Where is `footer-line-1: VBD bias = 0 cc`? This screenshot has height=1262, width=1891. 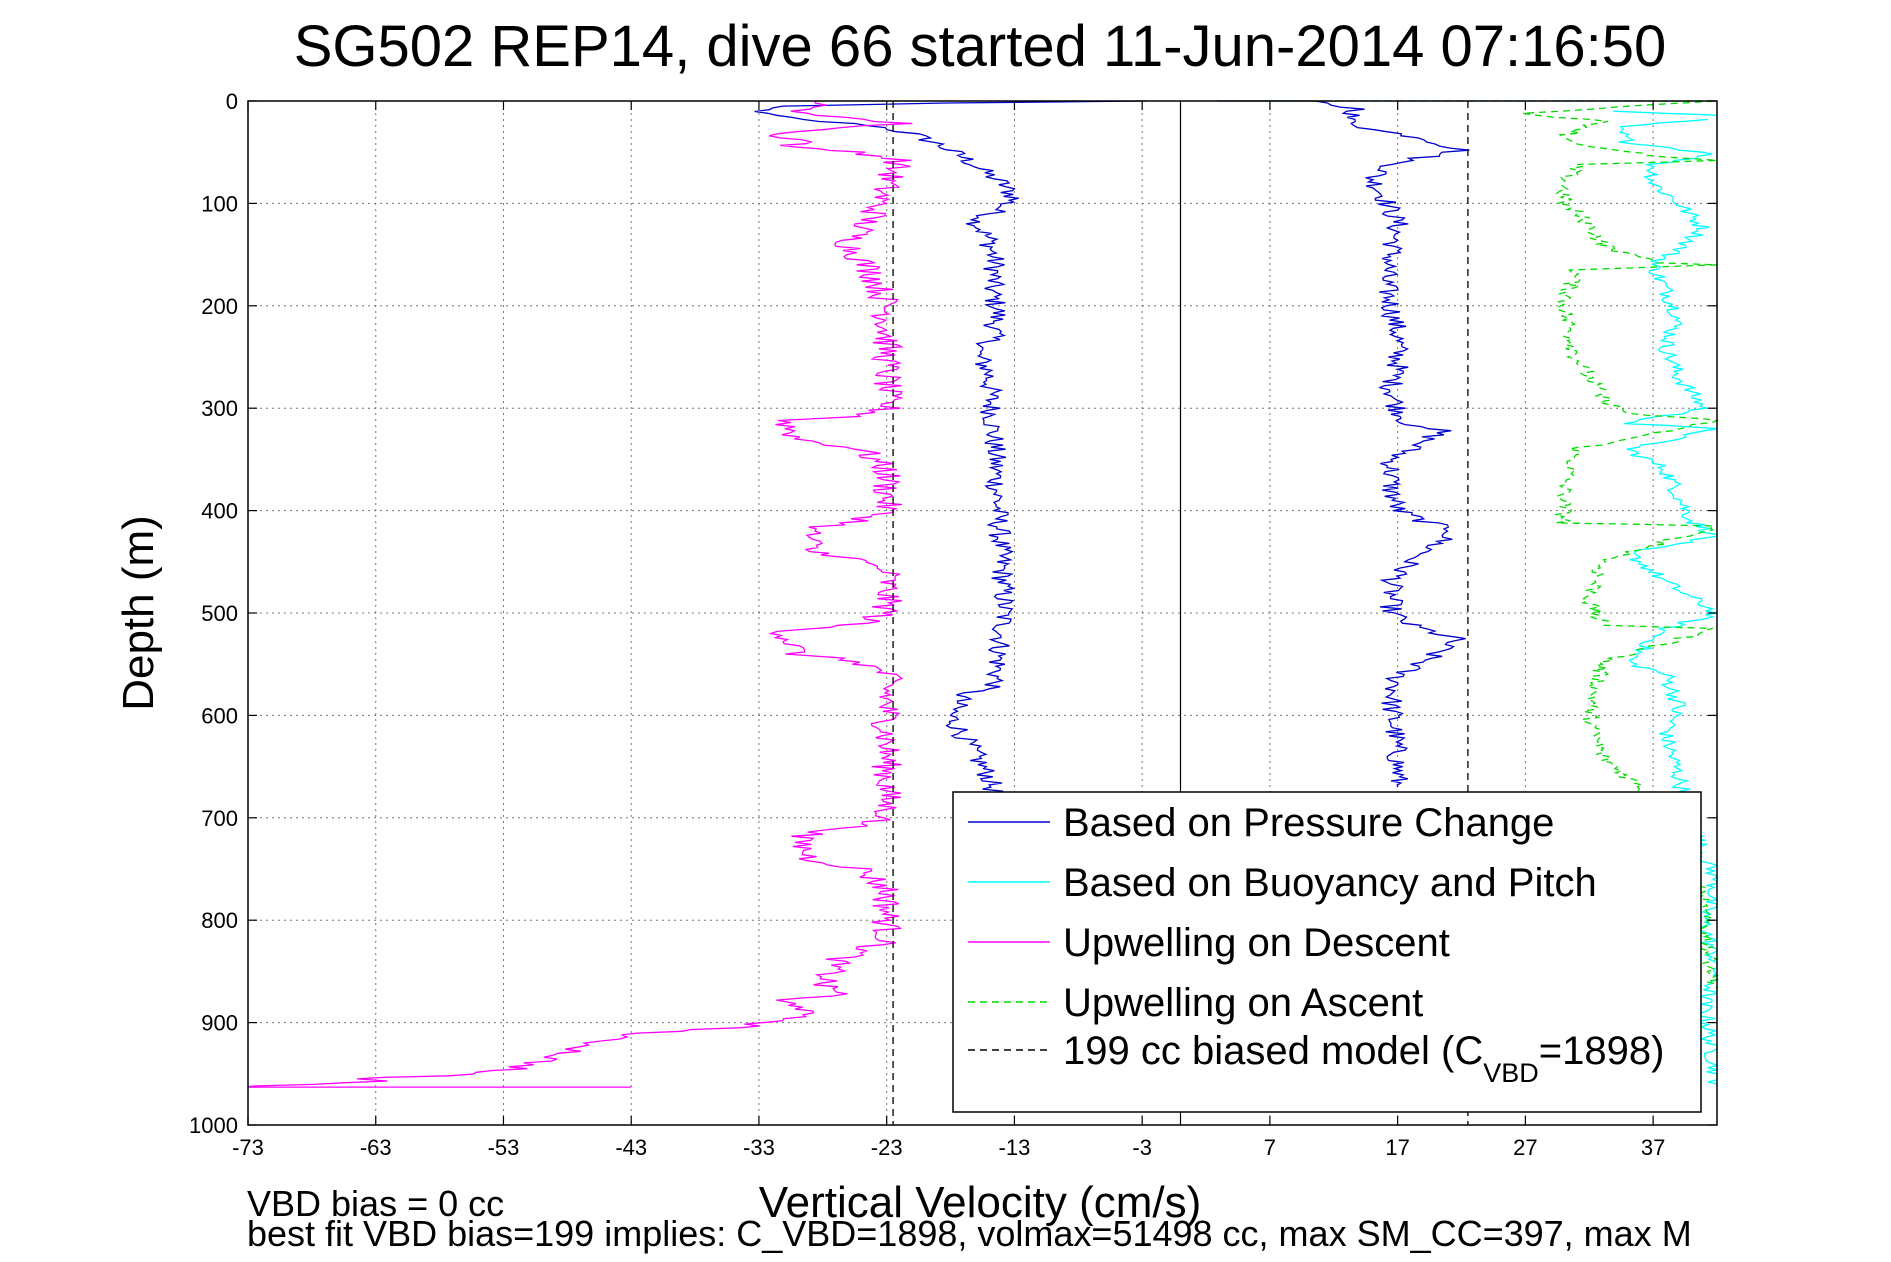
footer-line-1: VBD bias = 0 cc is located at coordinates (375, 1203).